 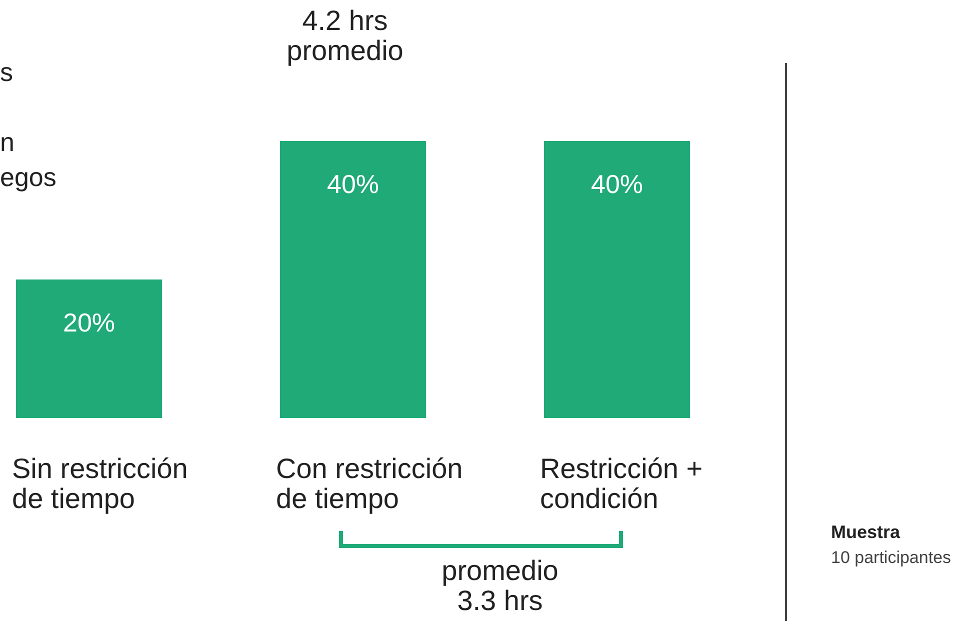 I want to click on text: s, so click(x=6, y=72).